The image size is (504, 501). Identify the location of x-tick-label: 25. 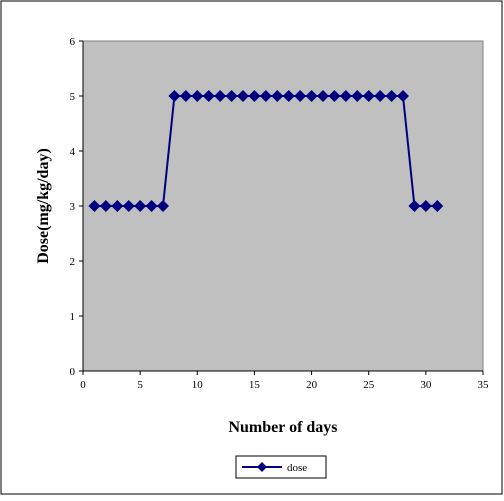
(369, 385).